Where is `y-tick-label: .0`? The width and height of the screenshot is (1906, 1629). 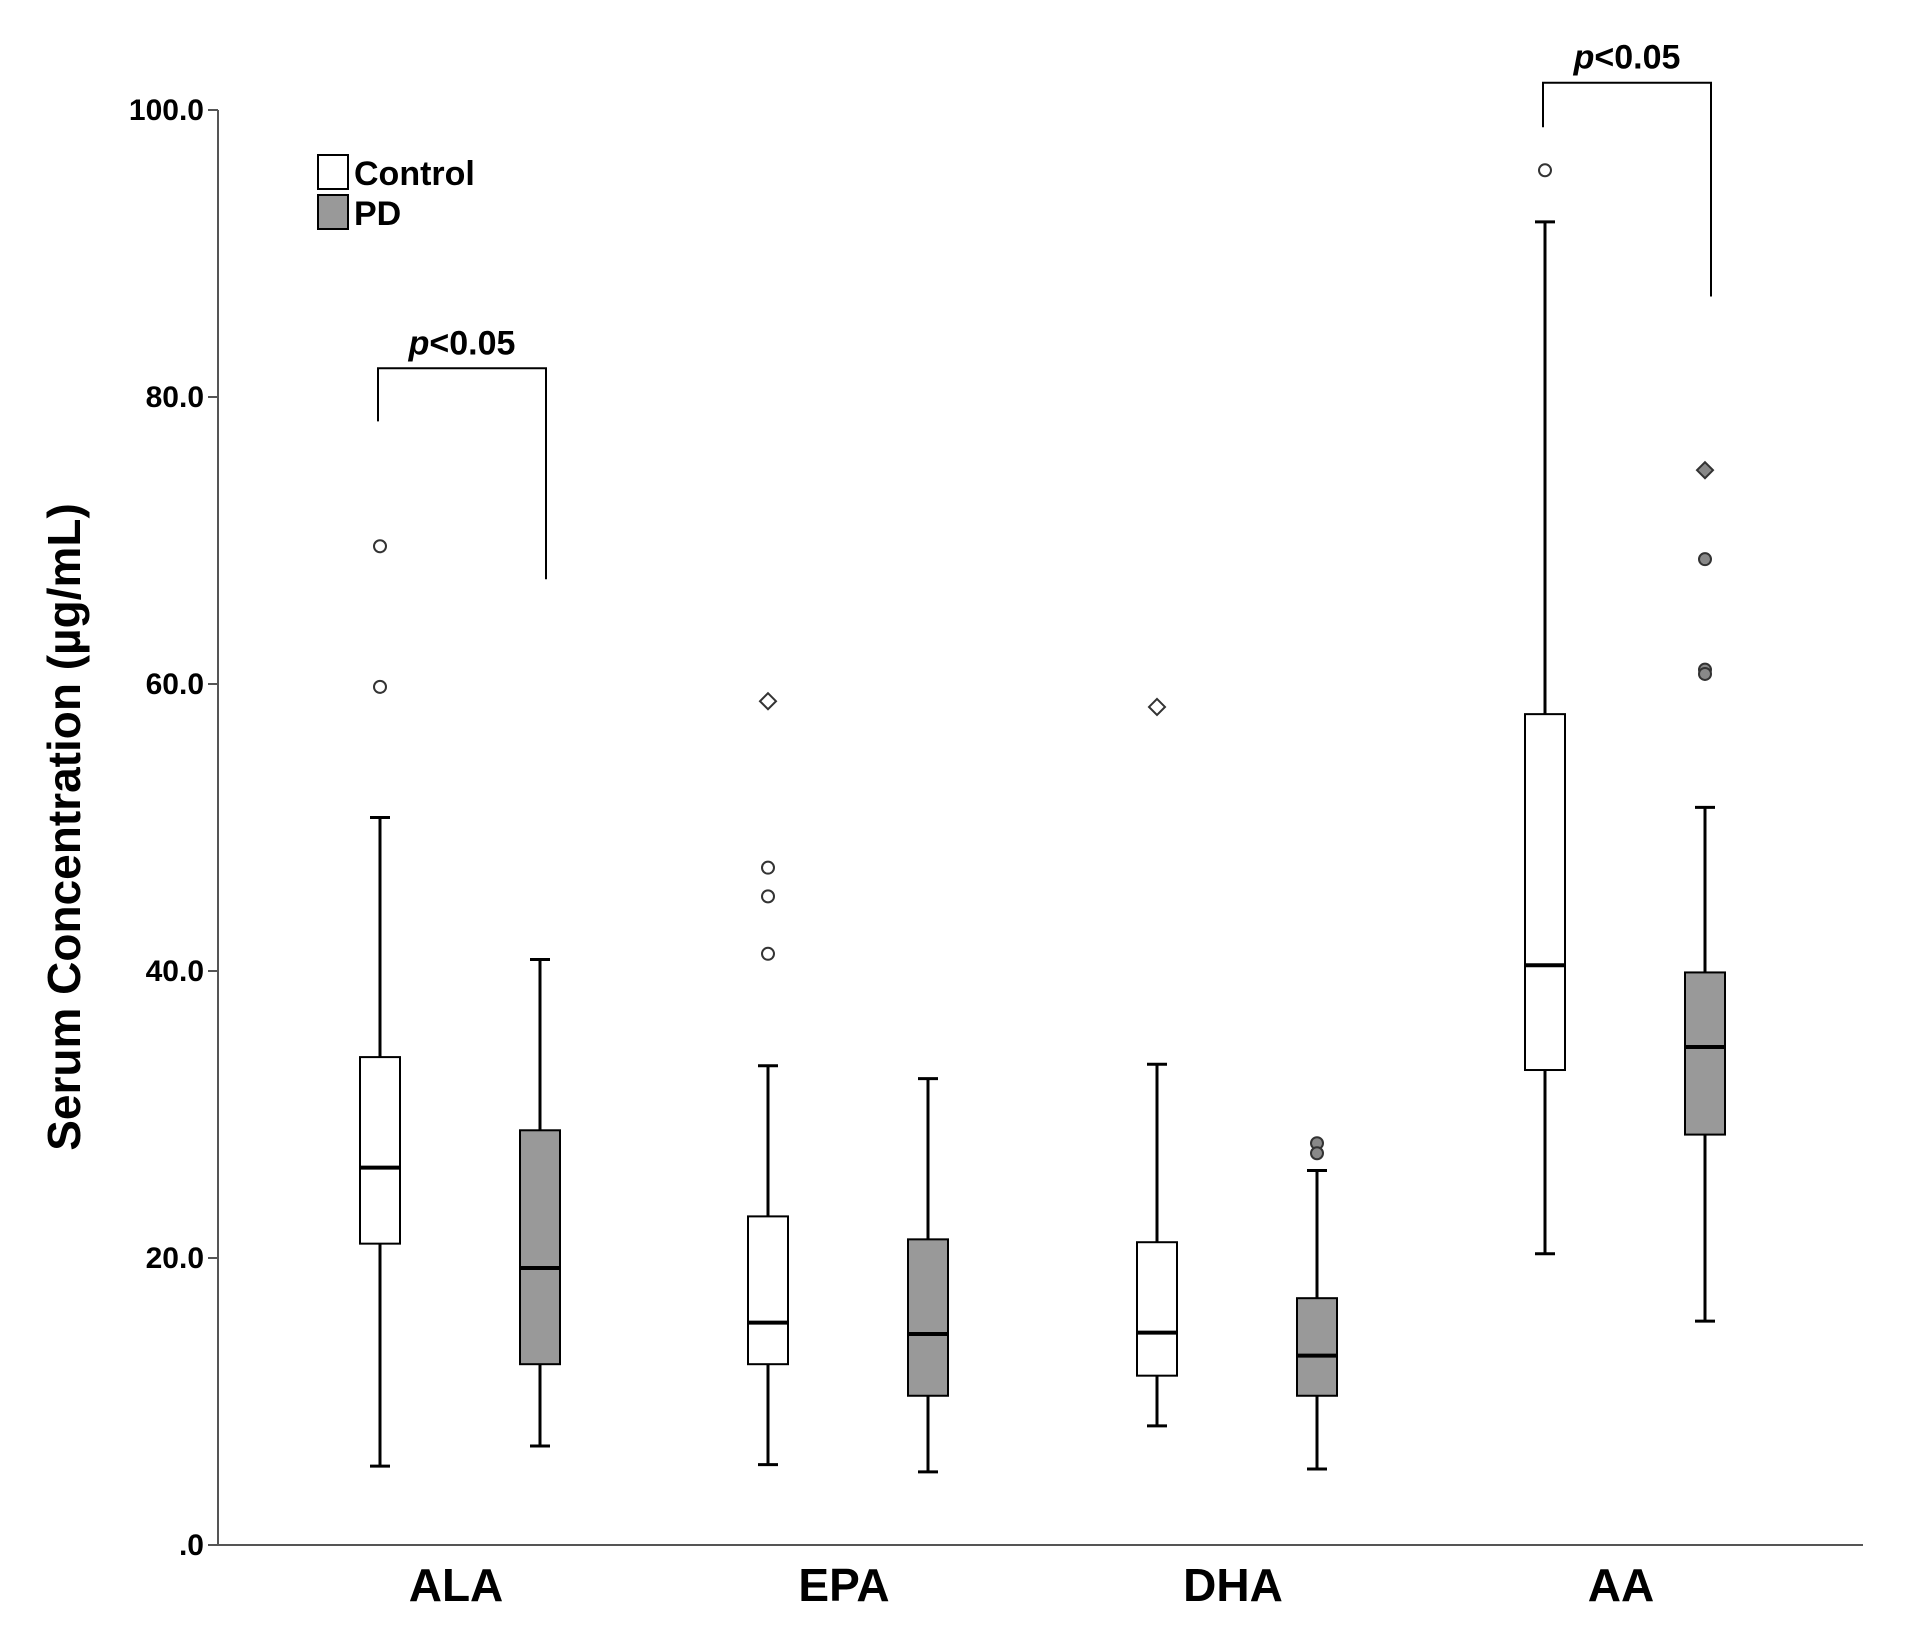 y-tick-label: .0 is located at coordinates (191, 1545).